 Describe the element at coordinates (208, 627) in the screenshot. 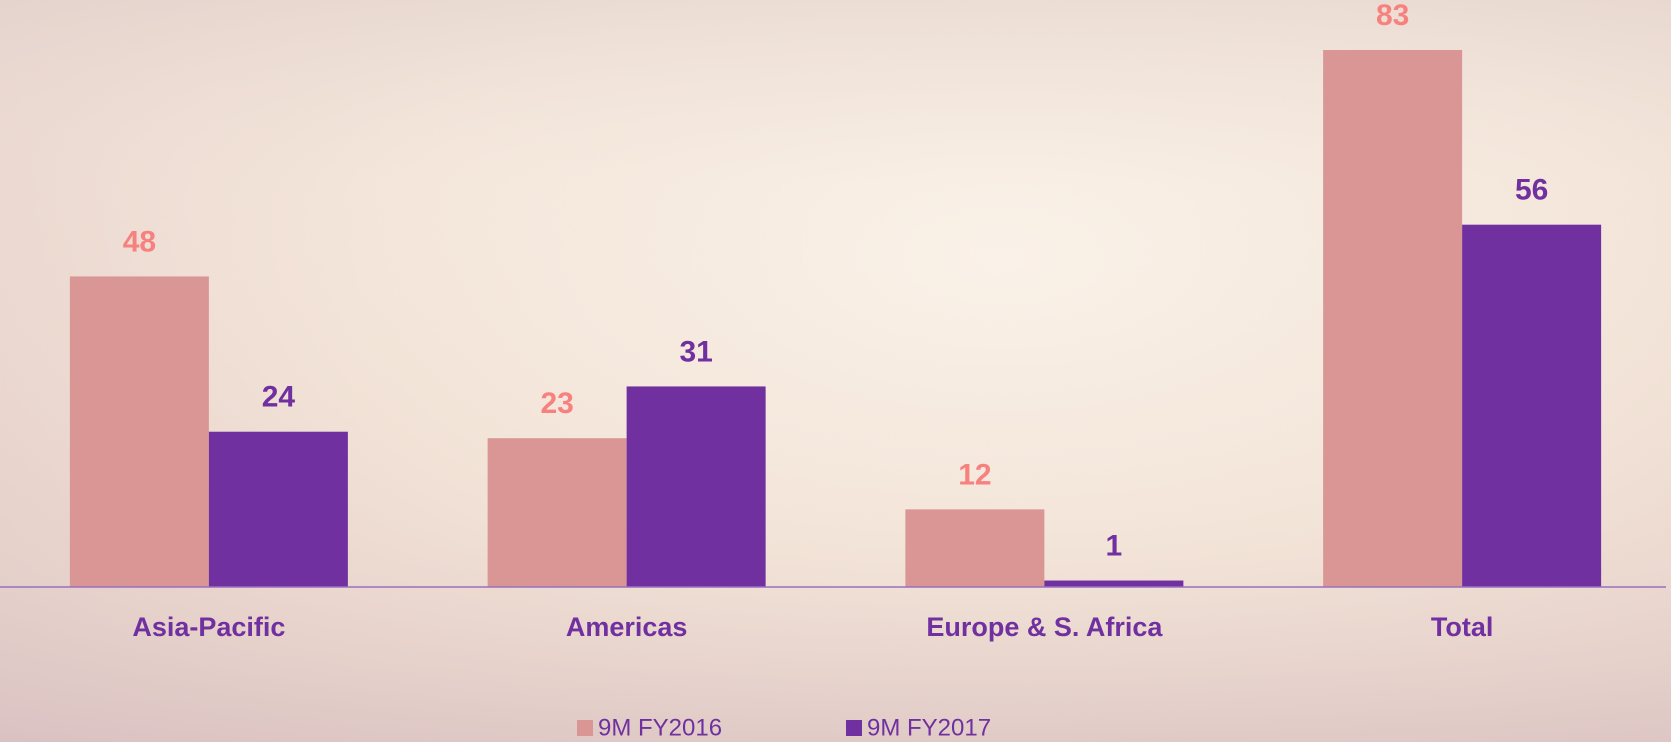

I see `x-tick-label: Asia-Pacific` at that location.